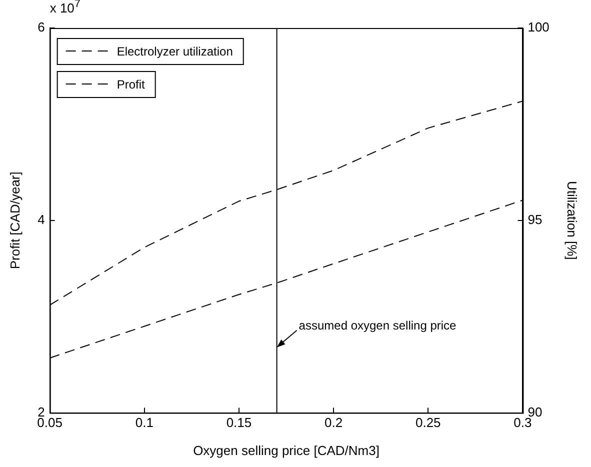 The height and width of the screenshot is (467, 591). Describe the element at coordinates (333, 422) in the screenshot. I see `x-tick-label: 0.2` at that location.